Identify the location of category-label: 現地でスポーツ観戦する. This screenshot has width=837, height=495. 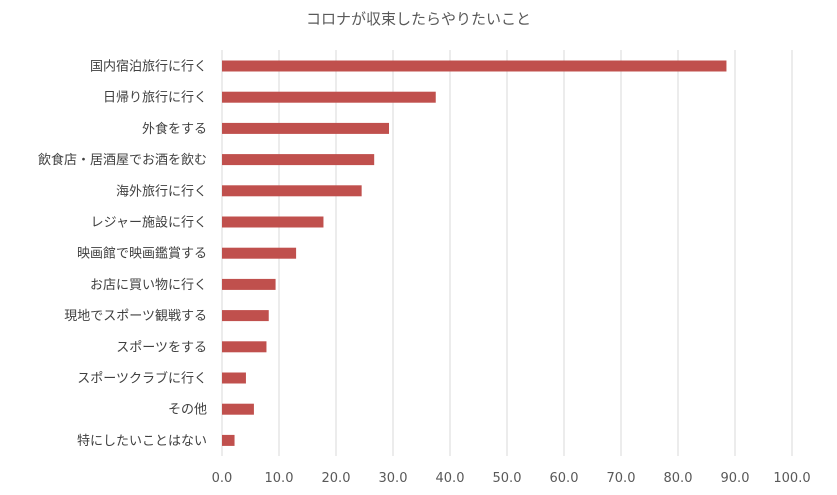
(135, 316).